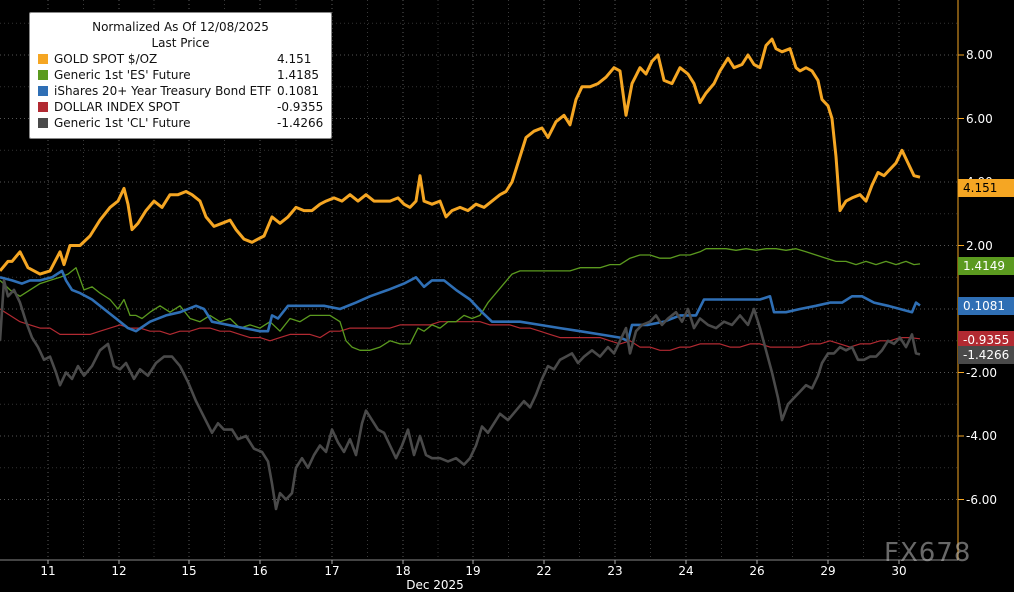 The width and height of the screenshot is (1014, 592). What do you see at coordinates (986, 306) in the screenshot?
I see `last-value-tag: 0.1081` at bounding box center [986, 306].